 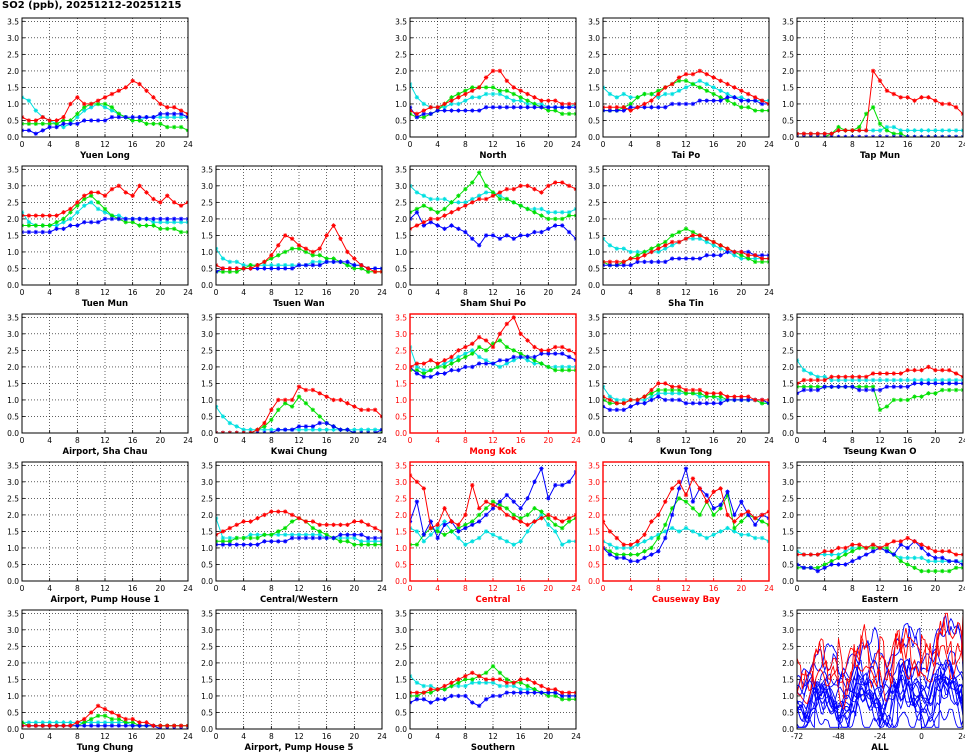 What do you see at coordinates (105, 373) in the screenshot?
I see `panel-frame` at bounding box center [105, 373].